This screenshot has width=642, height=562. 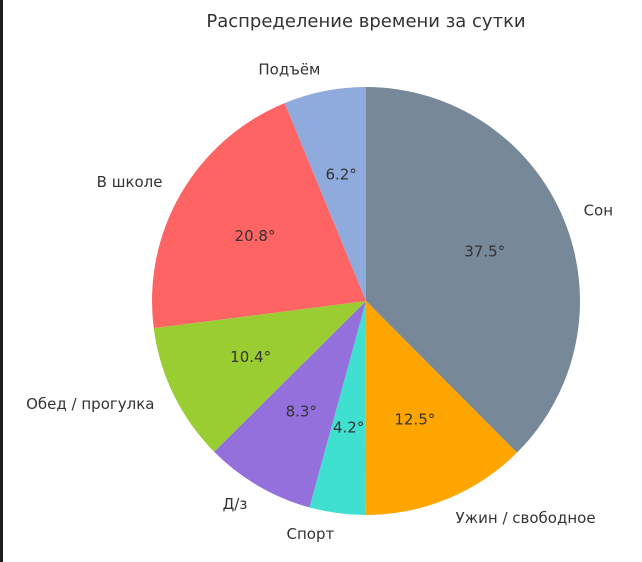 I want to click on slice-label-1: Сон, so click(x=598, y=211).